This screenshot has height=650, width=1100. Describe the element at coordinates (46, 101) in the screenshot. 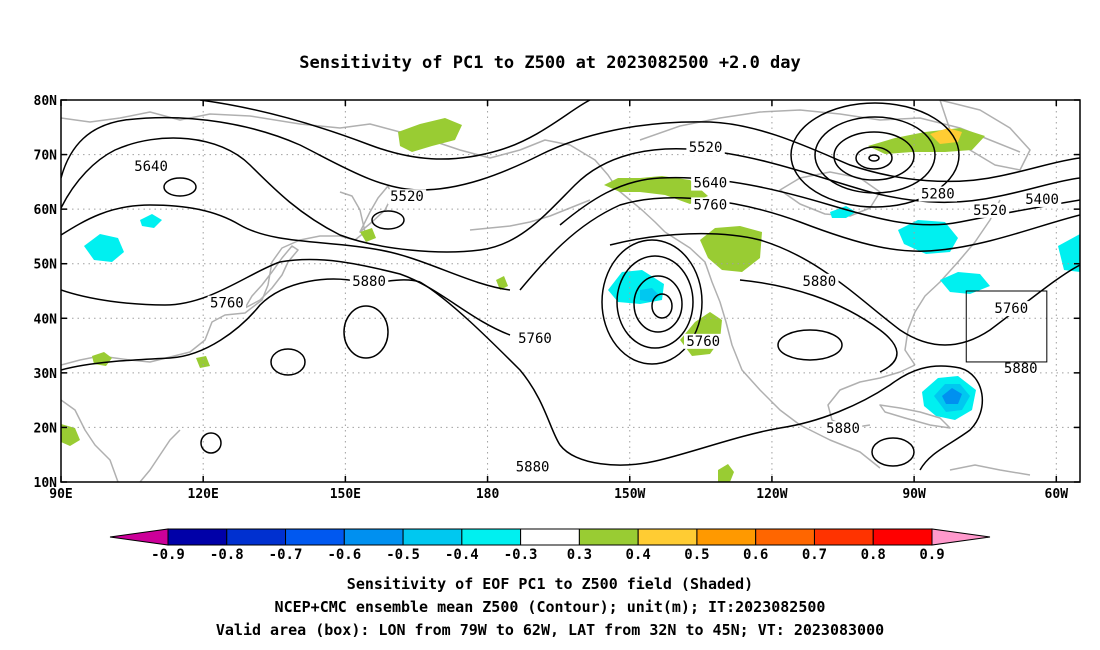

I see `lat-label-0: 80N` at that location.